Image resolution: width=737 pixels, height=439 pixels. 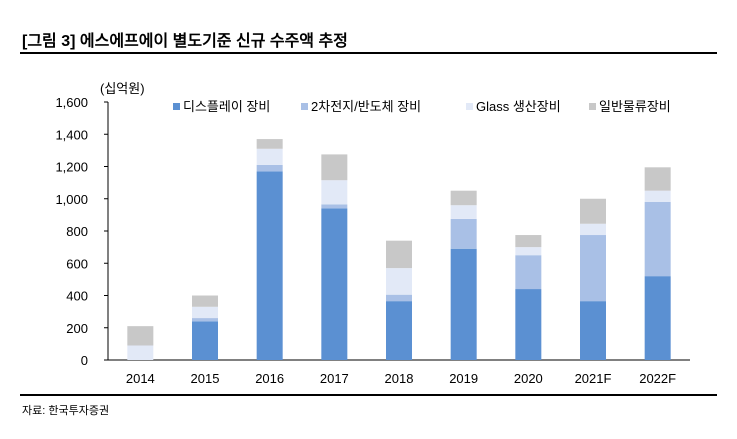 What do you see at coordinates (528, 324) in the screenshot?
I see `bar-segment-display-equipment-2020` at bounding box center [528, 324].